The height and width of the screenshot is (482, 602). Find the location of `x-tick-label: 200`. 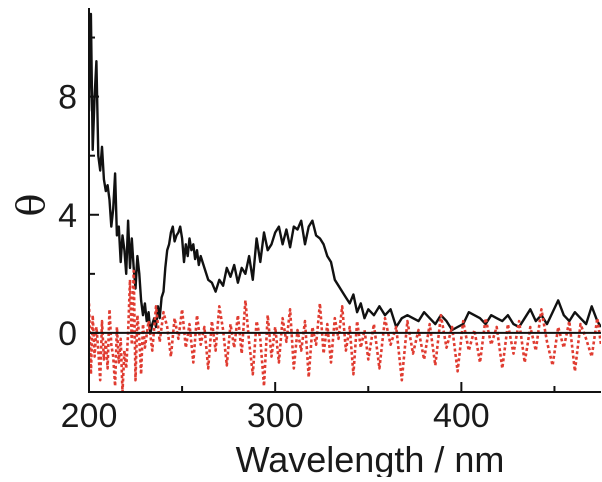

x-tick-label: 200 is located at coordinates (89, 416).